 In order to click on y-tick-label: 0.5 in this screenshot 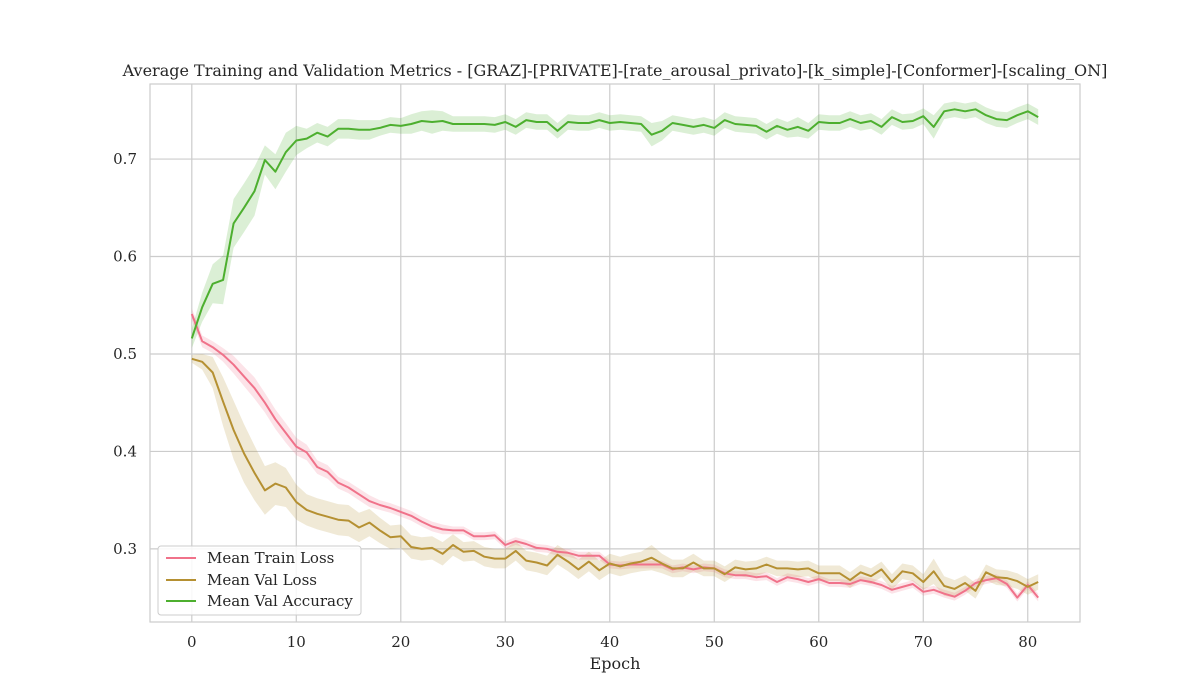, I will do `click(125, 354)`.